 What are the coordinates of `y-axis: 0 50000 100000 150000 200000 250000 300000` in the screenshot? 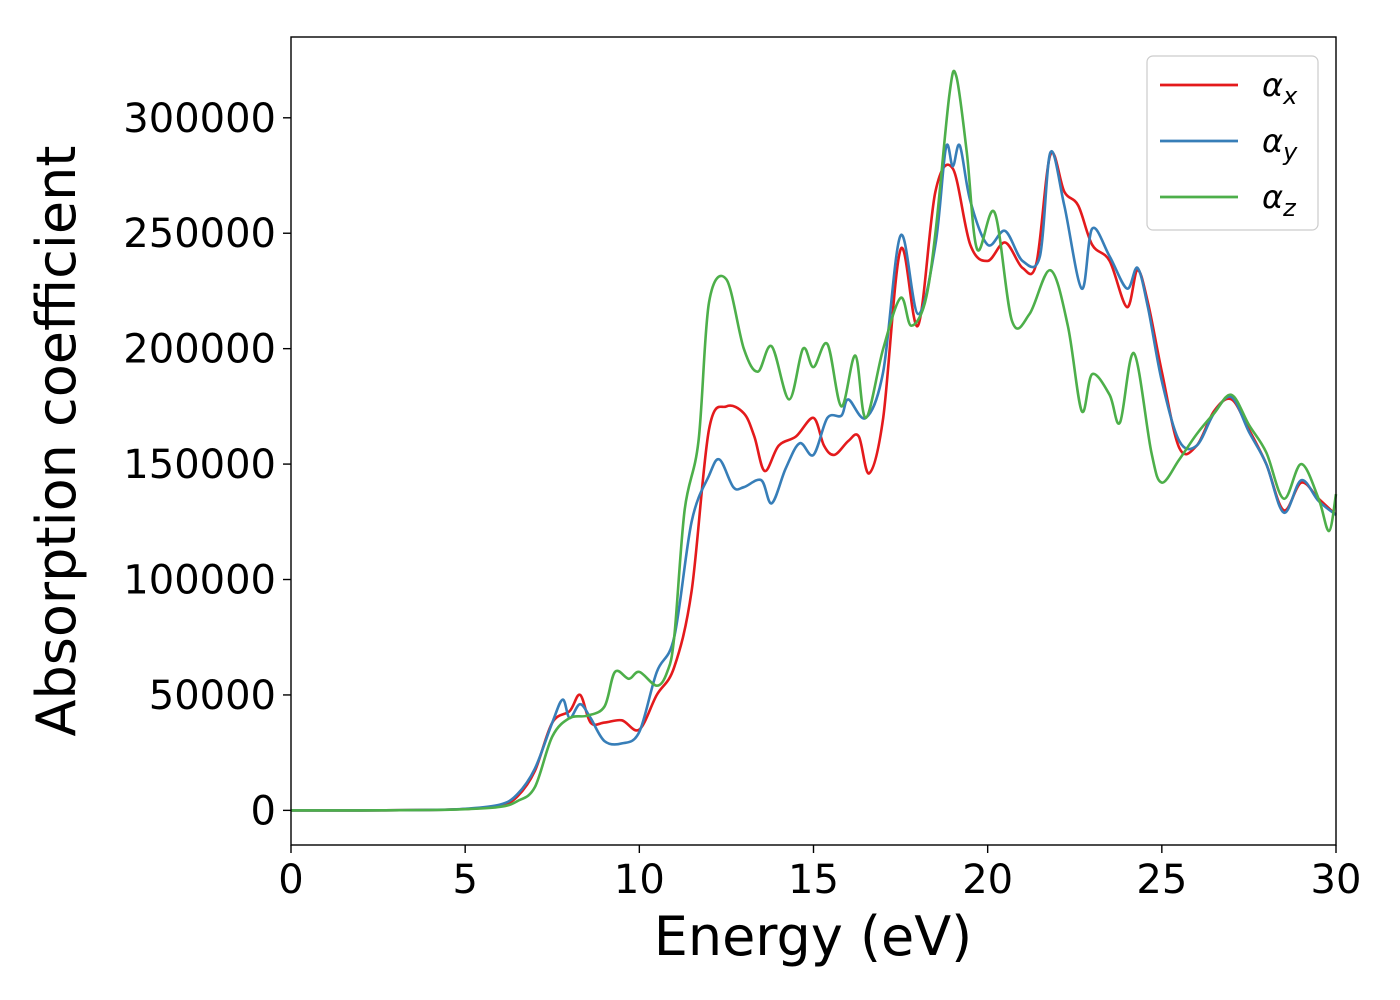 It's located at (207, 465).